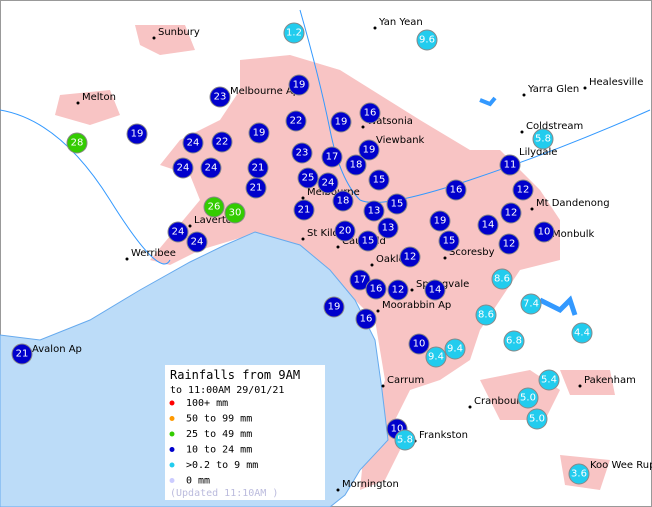 The image size is (652, 507). Describe the element at coordinates (326, 233) in the screenshot. I see `place-label: St Kilda` at that location.